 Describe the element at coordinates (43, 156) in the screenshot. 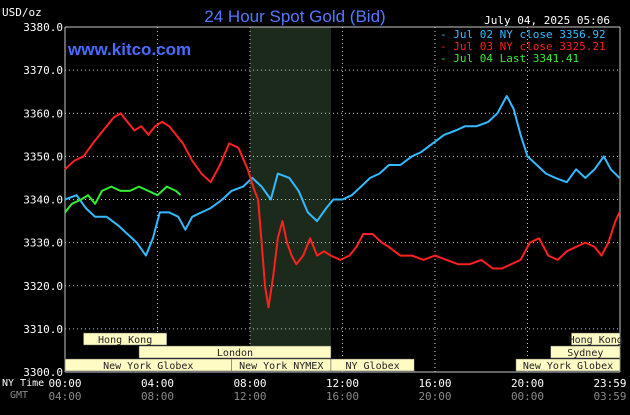

I see `y-tick-label: 3350.0` at that location.